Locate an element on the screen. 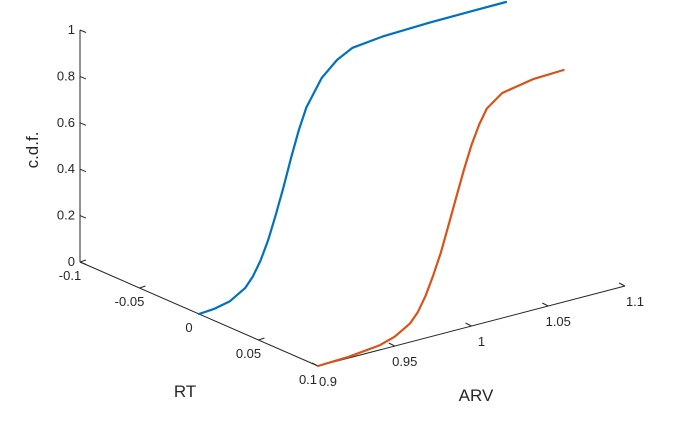 The height and width of the screenshot is (422, 684). z-tick-label: 0.8 is located at coordinates (66, 75).